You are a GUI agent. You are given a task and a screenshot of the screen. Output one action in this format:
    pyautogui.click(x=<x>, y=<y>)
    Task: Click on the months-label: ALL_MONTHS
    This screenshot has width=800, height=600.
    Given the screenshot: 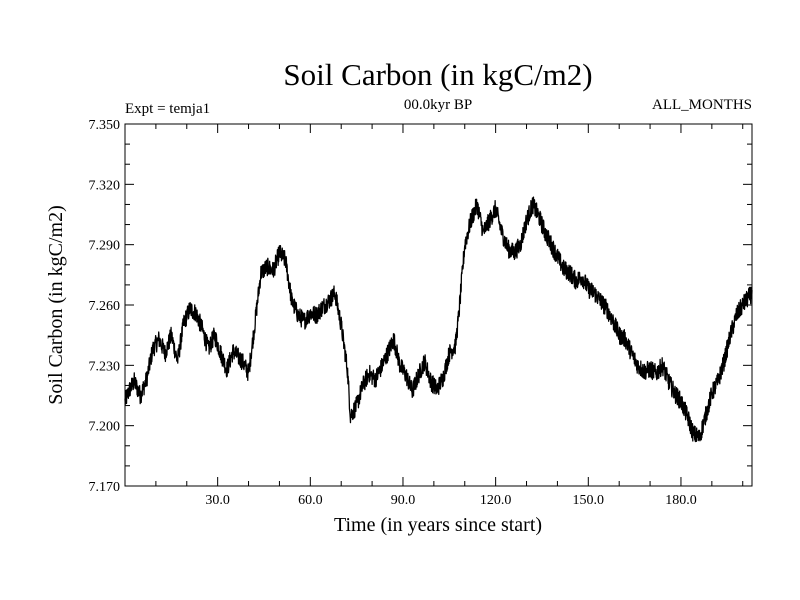 What is the action you would take?
    pyautogui.click(x=702, y=105)
    